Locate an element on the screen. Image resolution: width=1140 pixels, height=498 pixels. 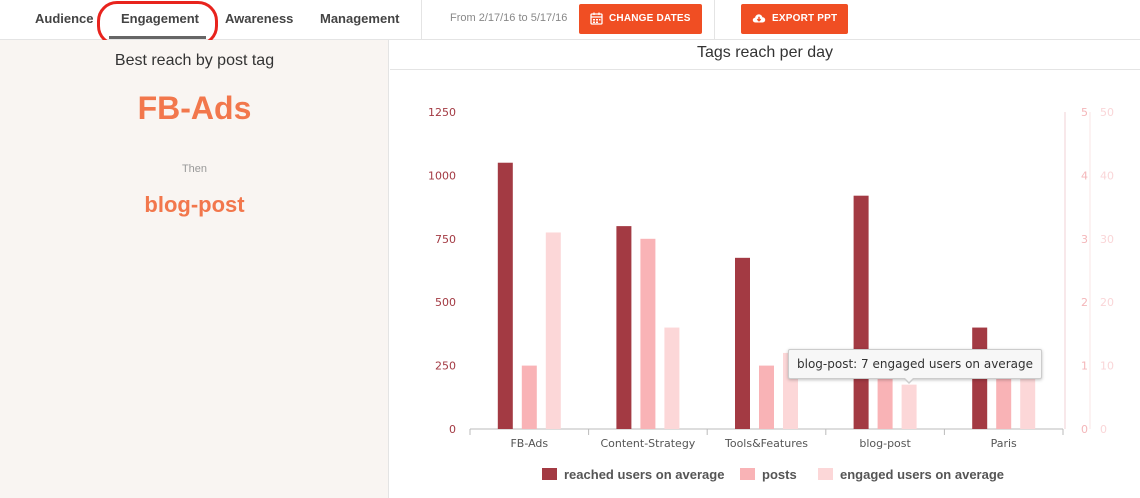
y-right2-tick-label: 10 is located at coordinates (1107, 366).